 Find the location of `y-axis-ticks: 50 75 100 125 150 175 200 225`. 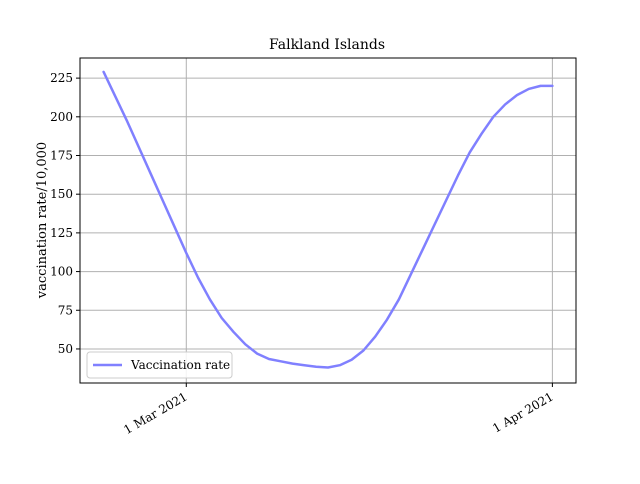

y-axis-ticks: 50 75 100 125 150 175 200 225 is located at coordinates (65, 213).